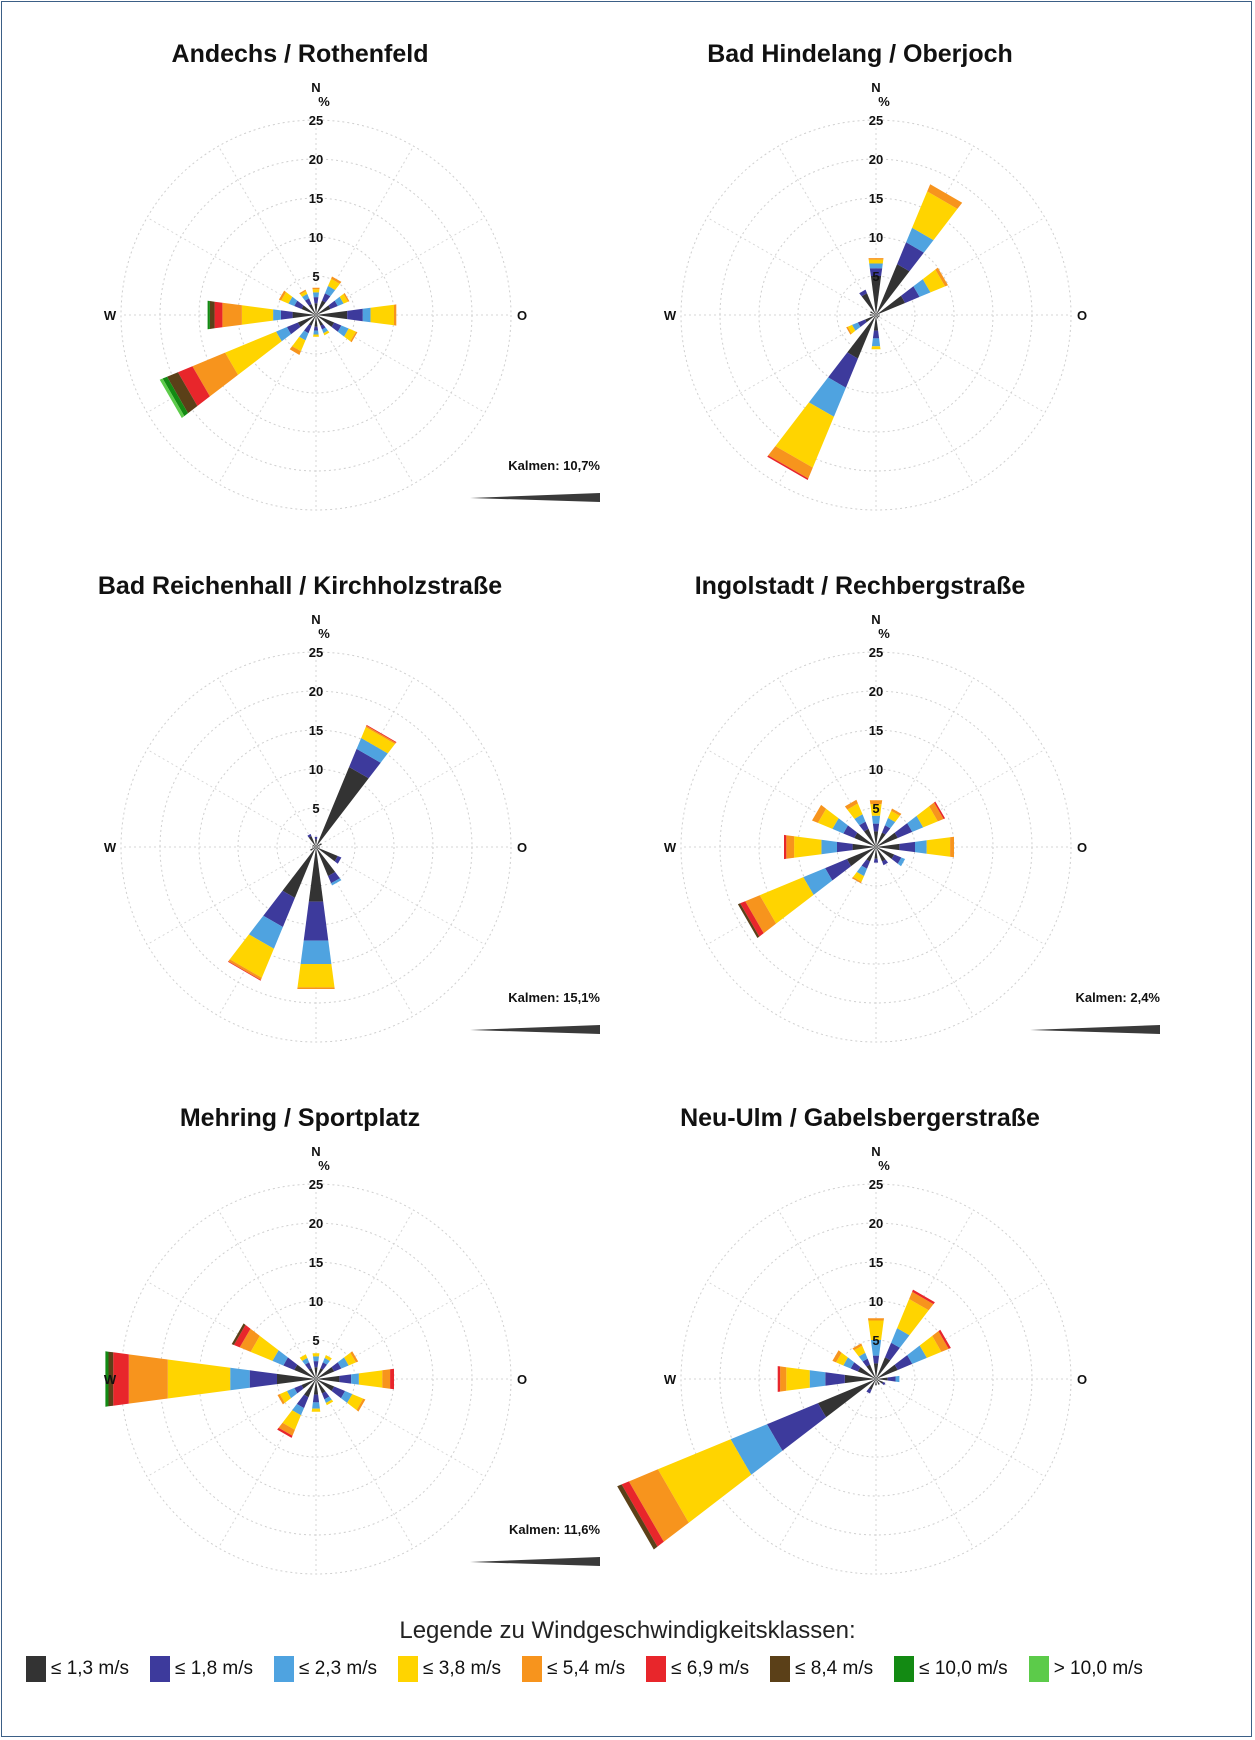  What do you see at coordinates (338, 1668) in the screenshot?
I see `legend-label: ≤ 2,3 m/s` at bounding box center [338, 1668].